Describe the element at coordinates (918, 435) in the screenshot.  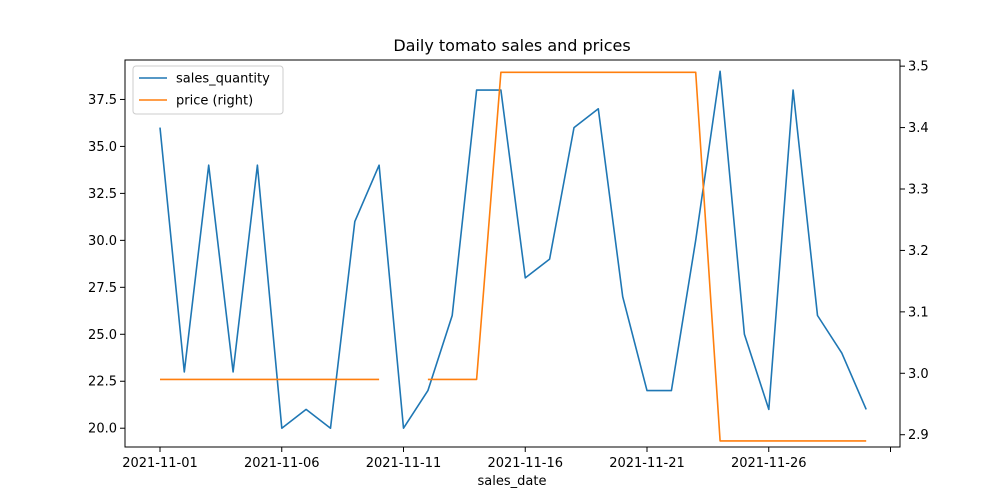
I see `y-right-tick-label: 2.9` at that location.